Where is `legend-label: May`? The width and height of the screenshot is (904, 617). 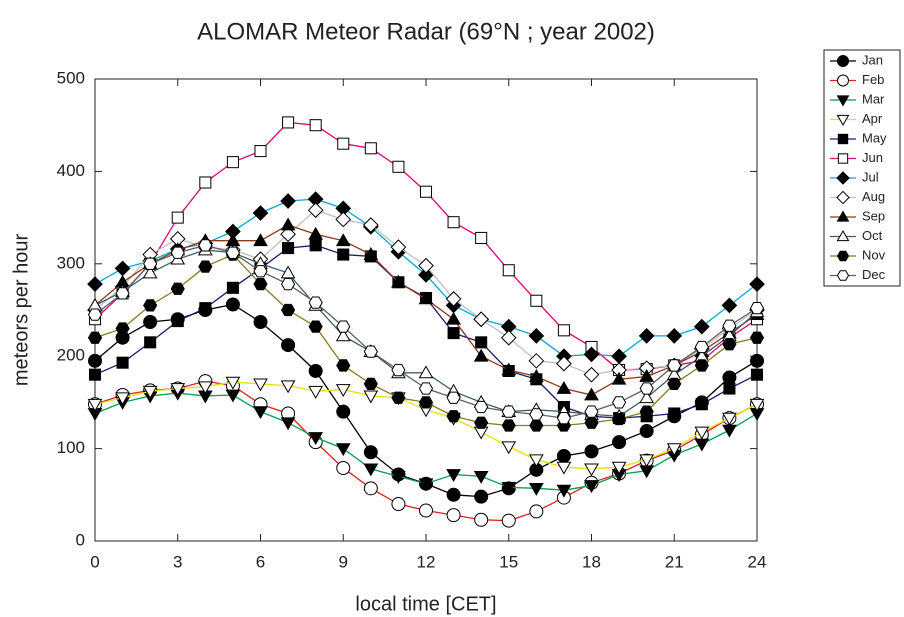
legend-label: May is located at coordinates (874, 137).